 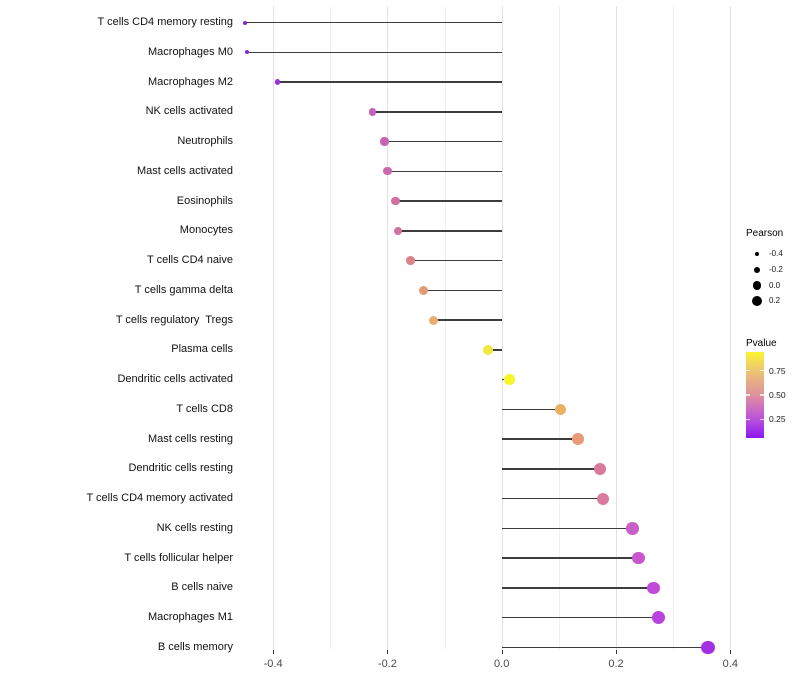 What do you see at coordinates (159, 498) in the screenshot?
I see `row-label: T cells CD4 memory activated` at bounding box center [159, 498].